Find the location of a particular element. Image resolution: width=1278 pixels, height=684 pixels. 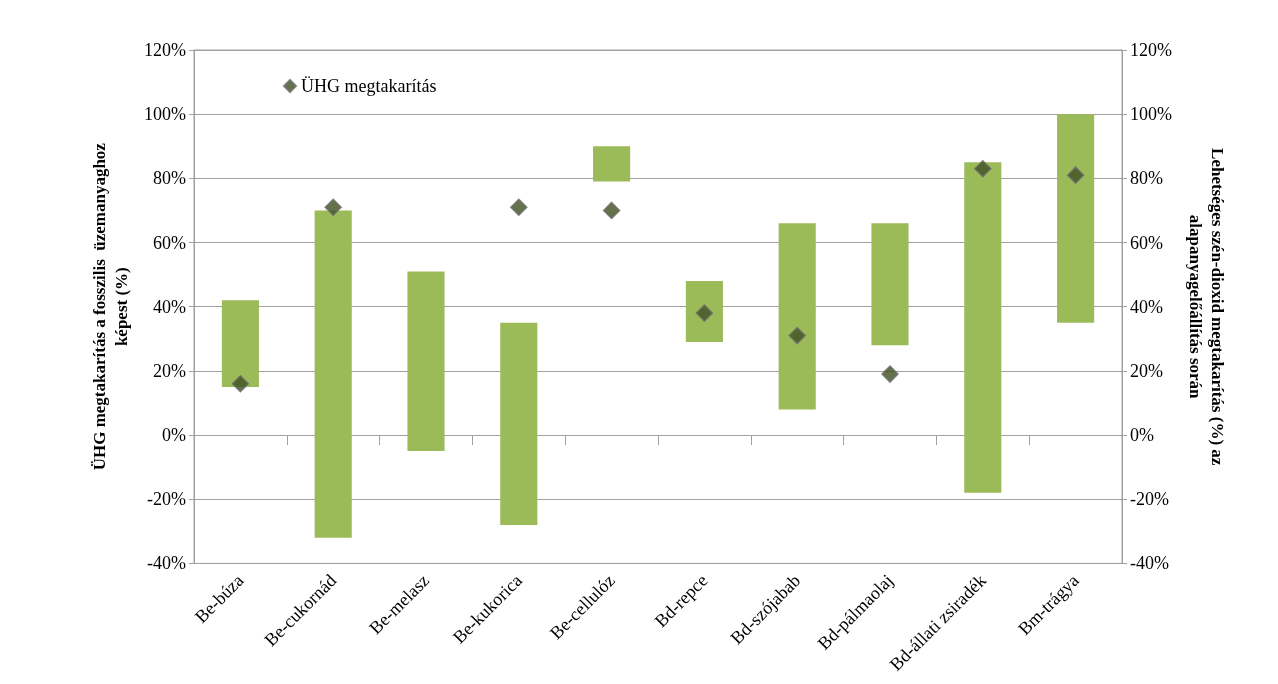

y2-tick-label: 100% is located at coordinates (1151, 114).